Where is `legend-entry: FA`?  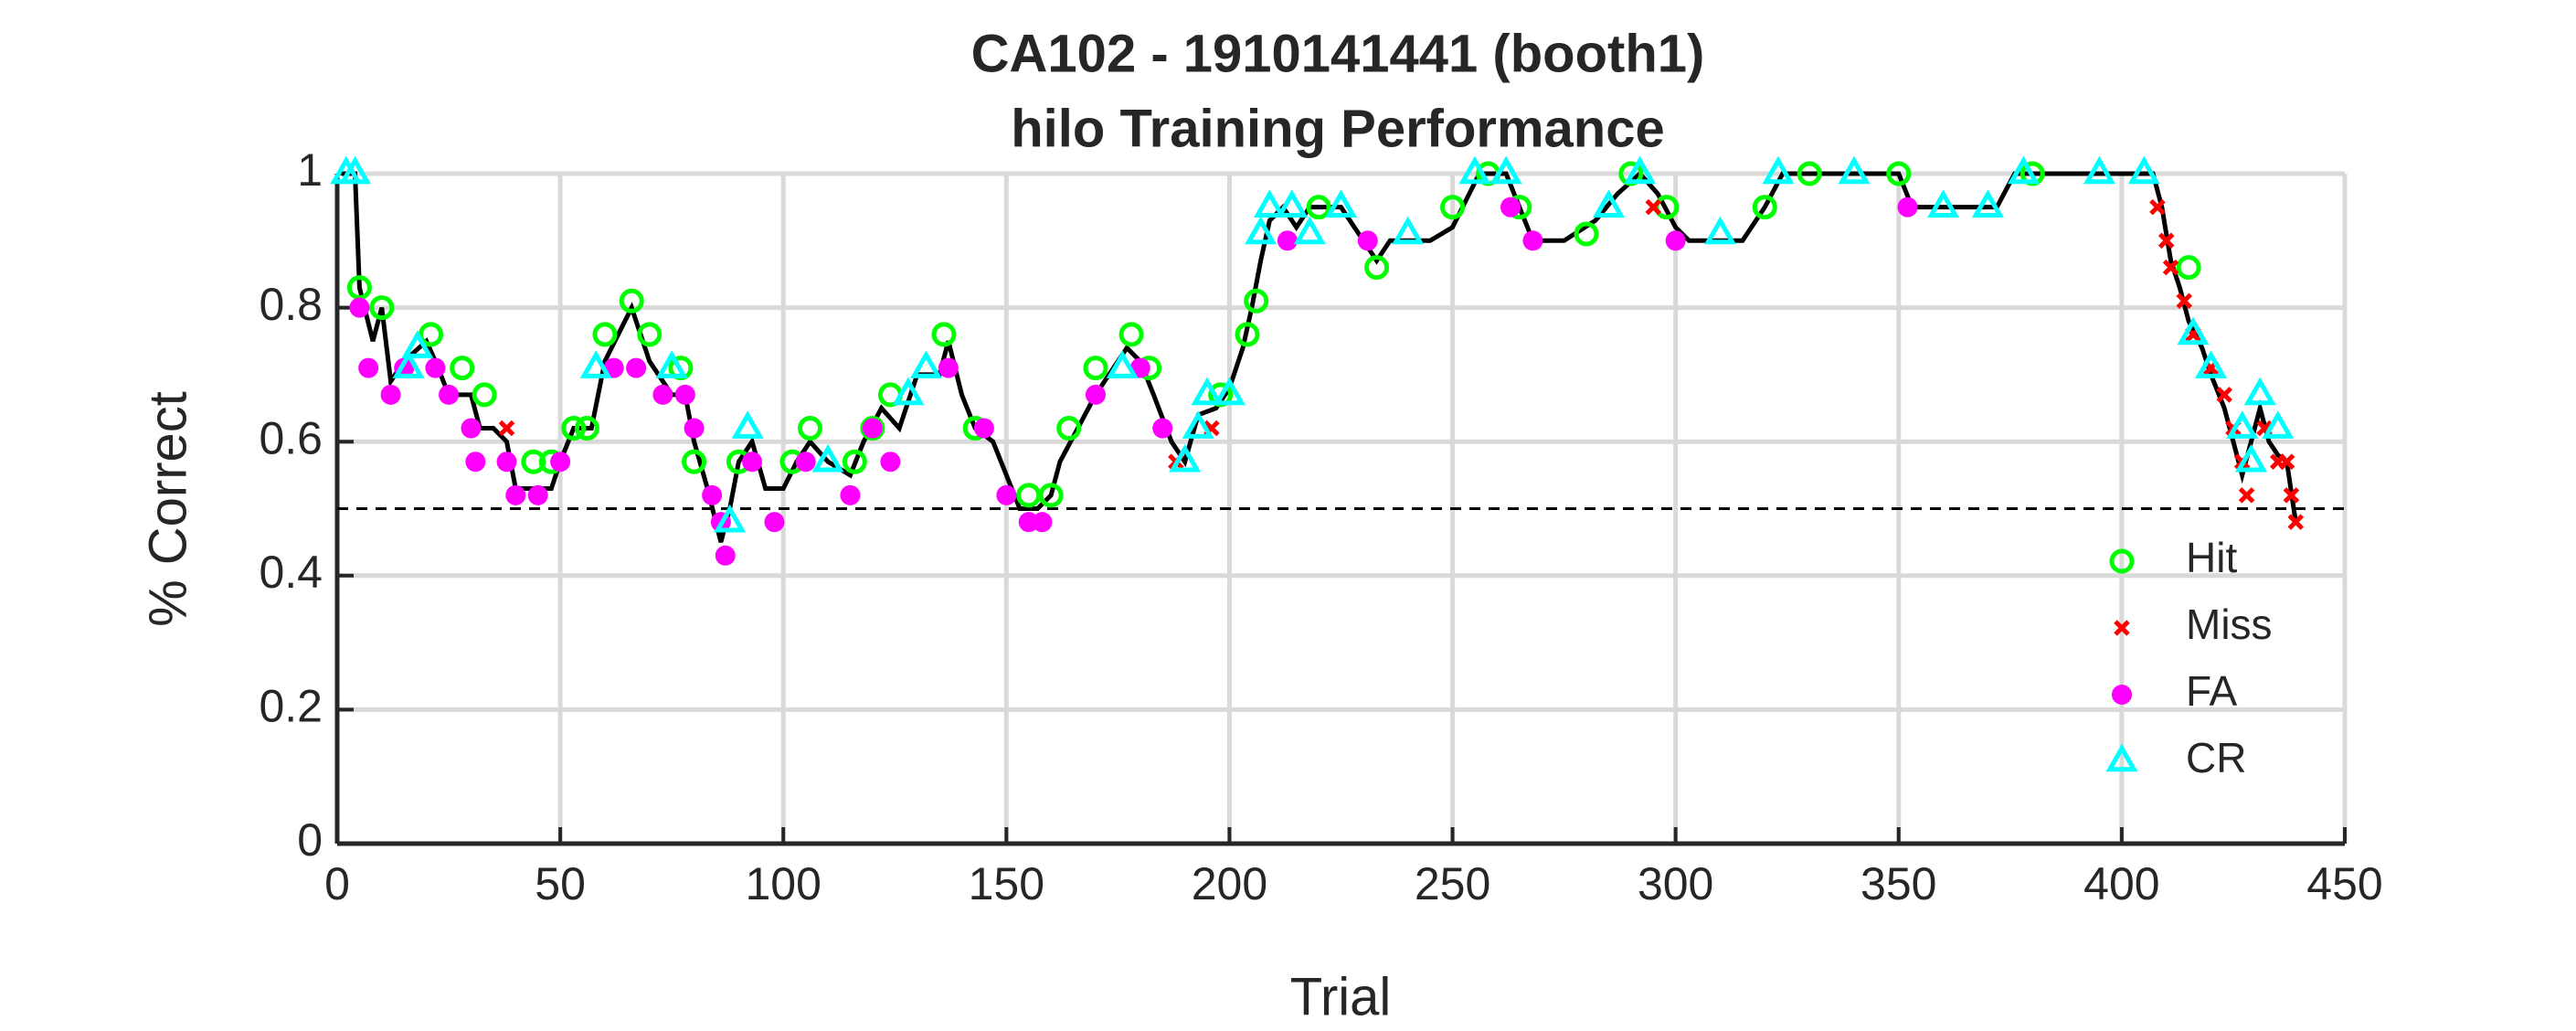
legend-entry: FA is located at coordinates (2175, 691).